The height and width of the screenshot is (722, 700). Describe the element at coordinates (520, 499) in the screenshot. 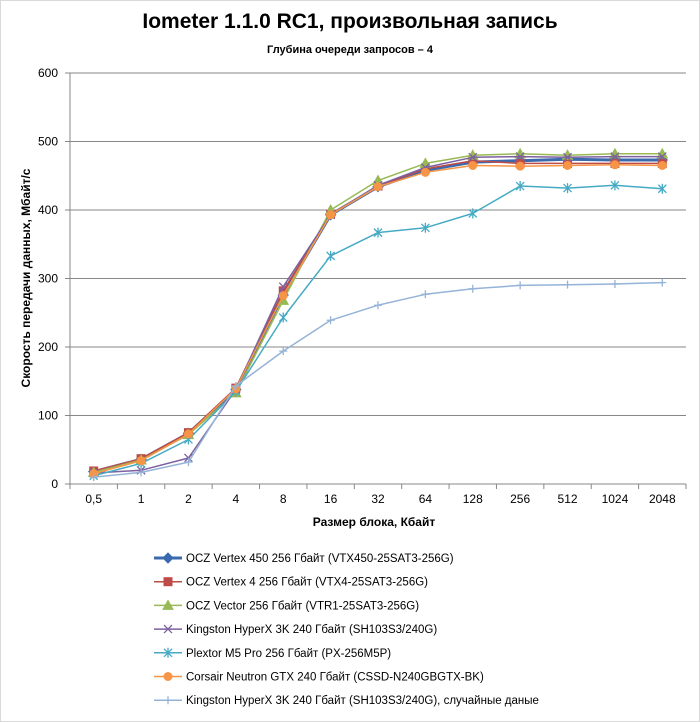

I see `x-tick-label: 256` at that location.